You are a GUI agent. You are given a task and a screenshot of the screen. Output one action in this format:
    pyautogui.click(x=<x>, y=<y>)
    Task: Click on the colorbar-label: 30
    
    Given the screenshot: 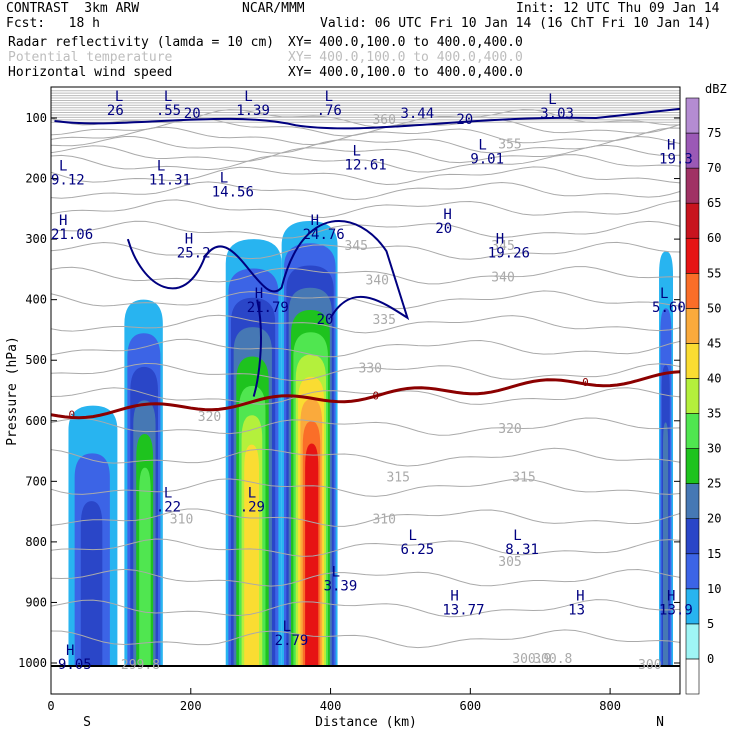 What is the action you would take?
    pyautogui.click(x=714, y=449)
    